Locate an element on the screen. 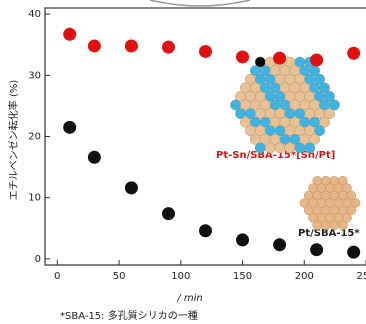  x-tick-label: 200 is located at coordinates (304, 276).